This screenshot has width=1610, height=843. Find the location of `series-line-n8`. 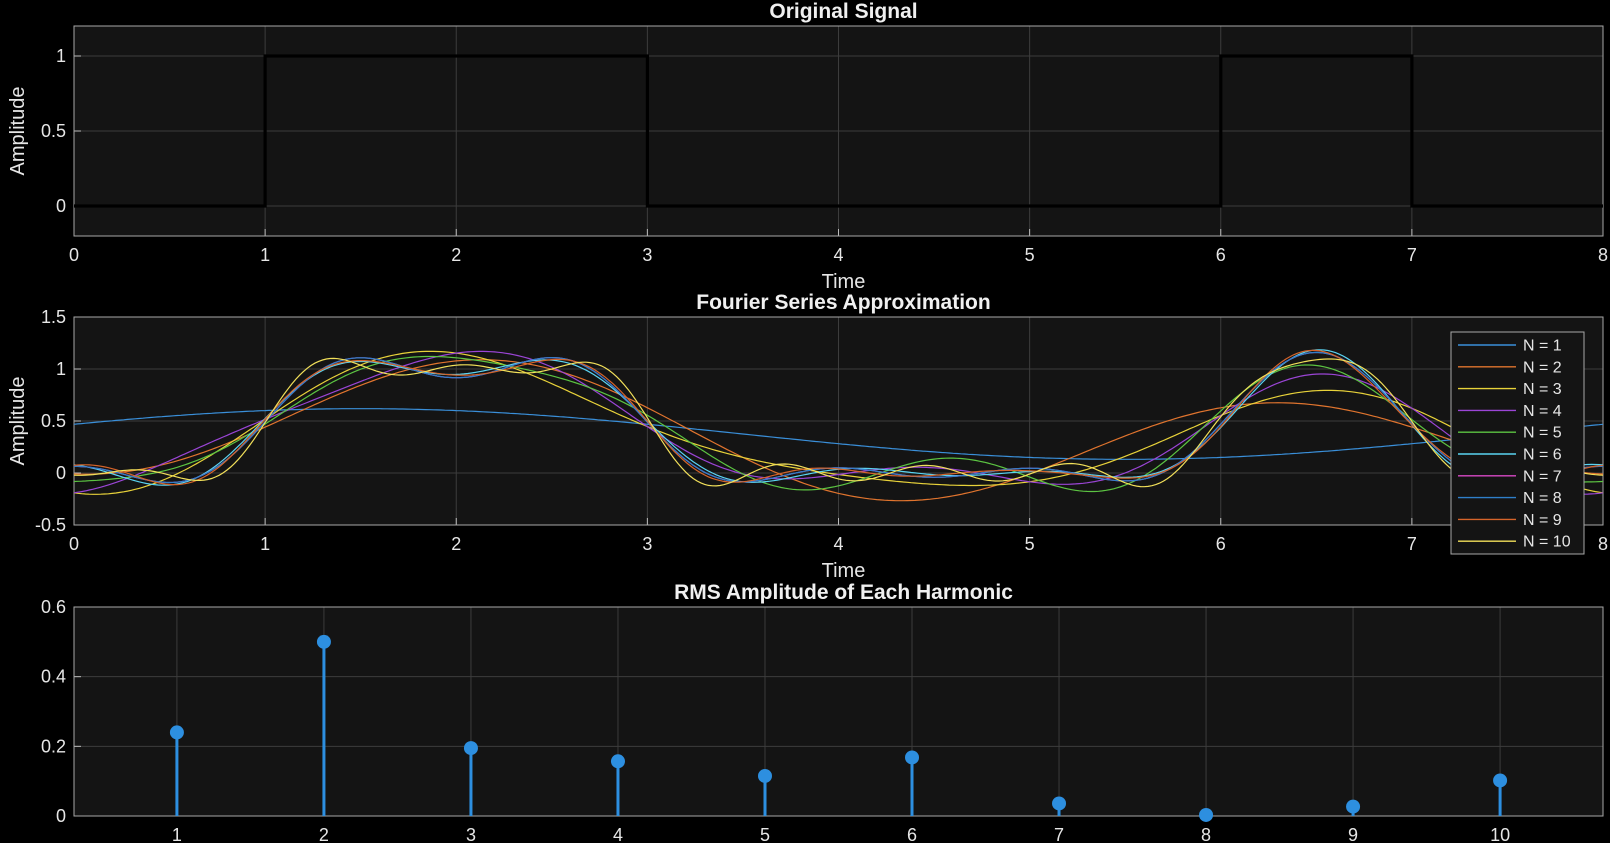

series-line-n8 is located at coordinates (838, 417).